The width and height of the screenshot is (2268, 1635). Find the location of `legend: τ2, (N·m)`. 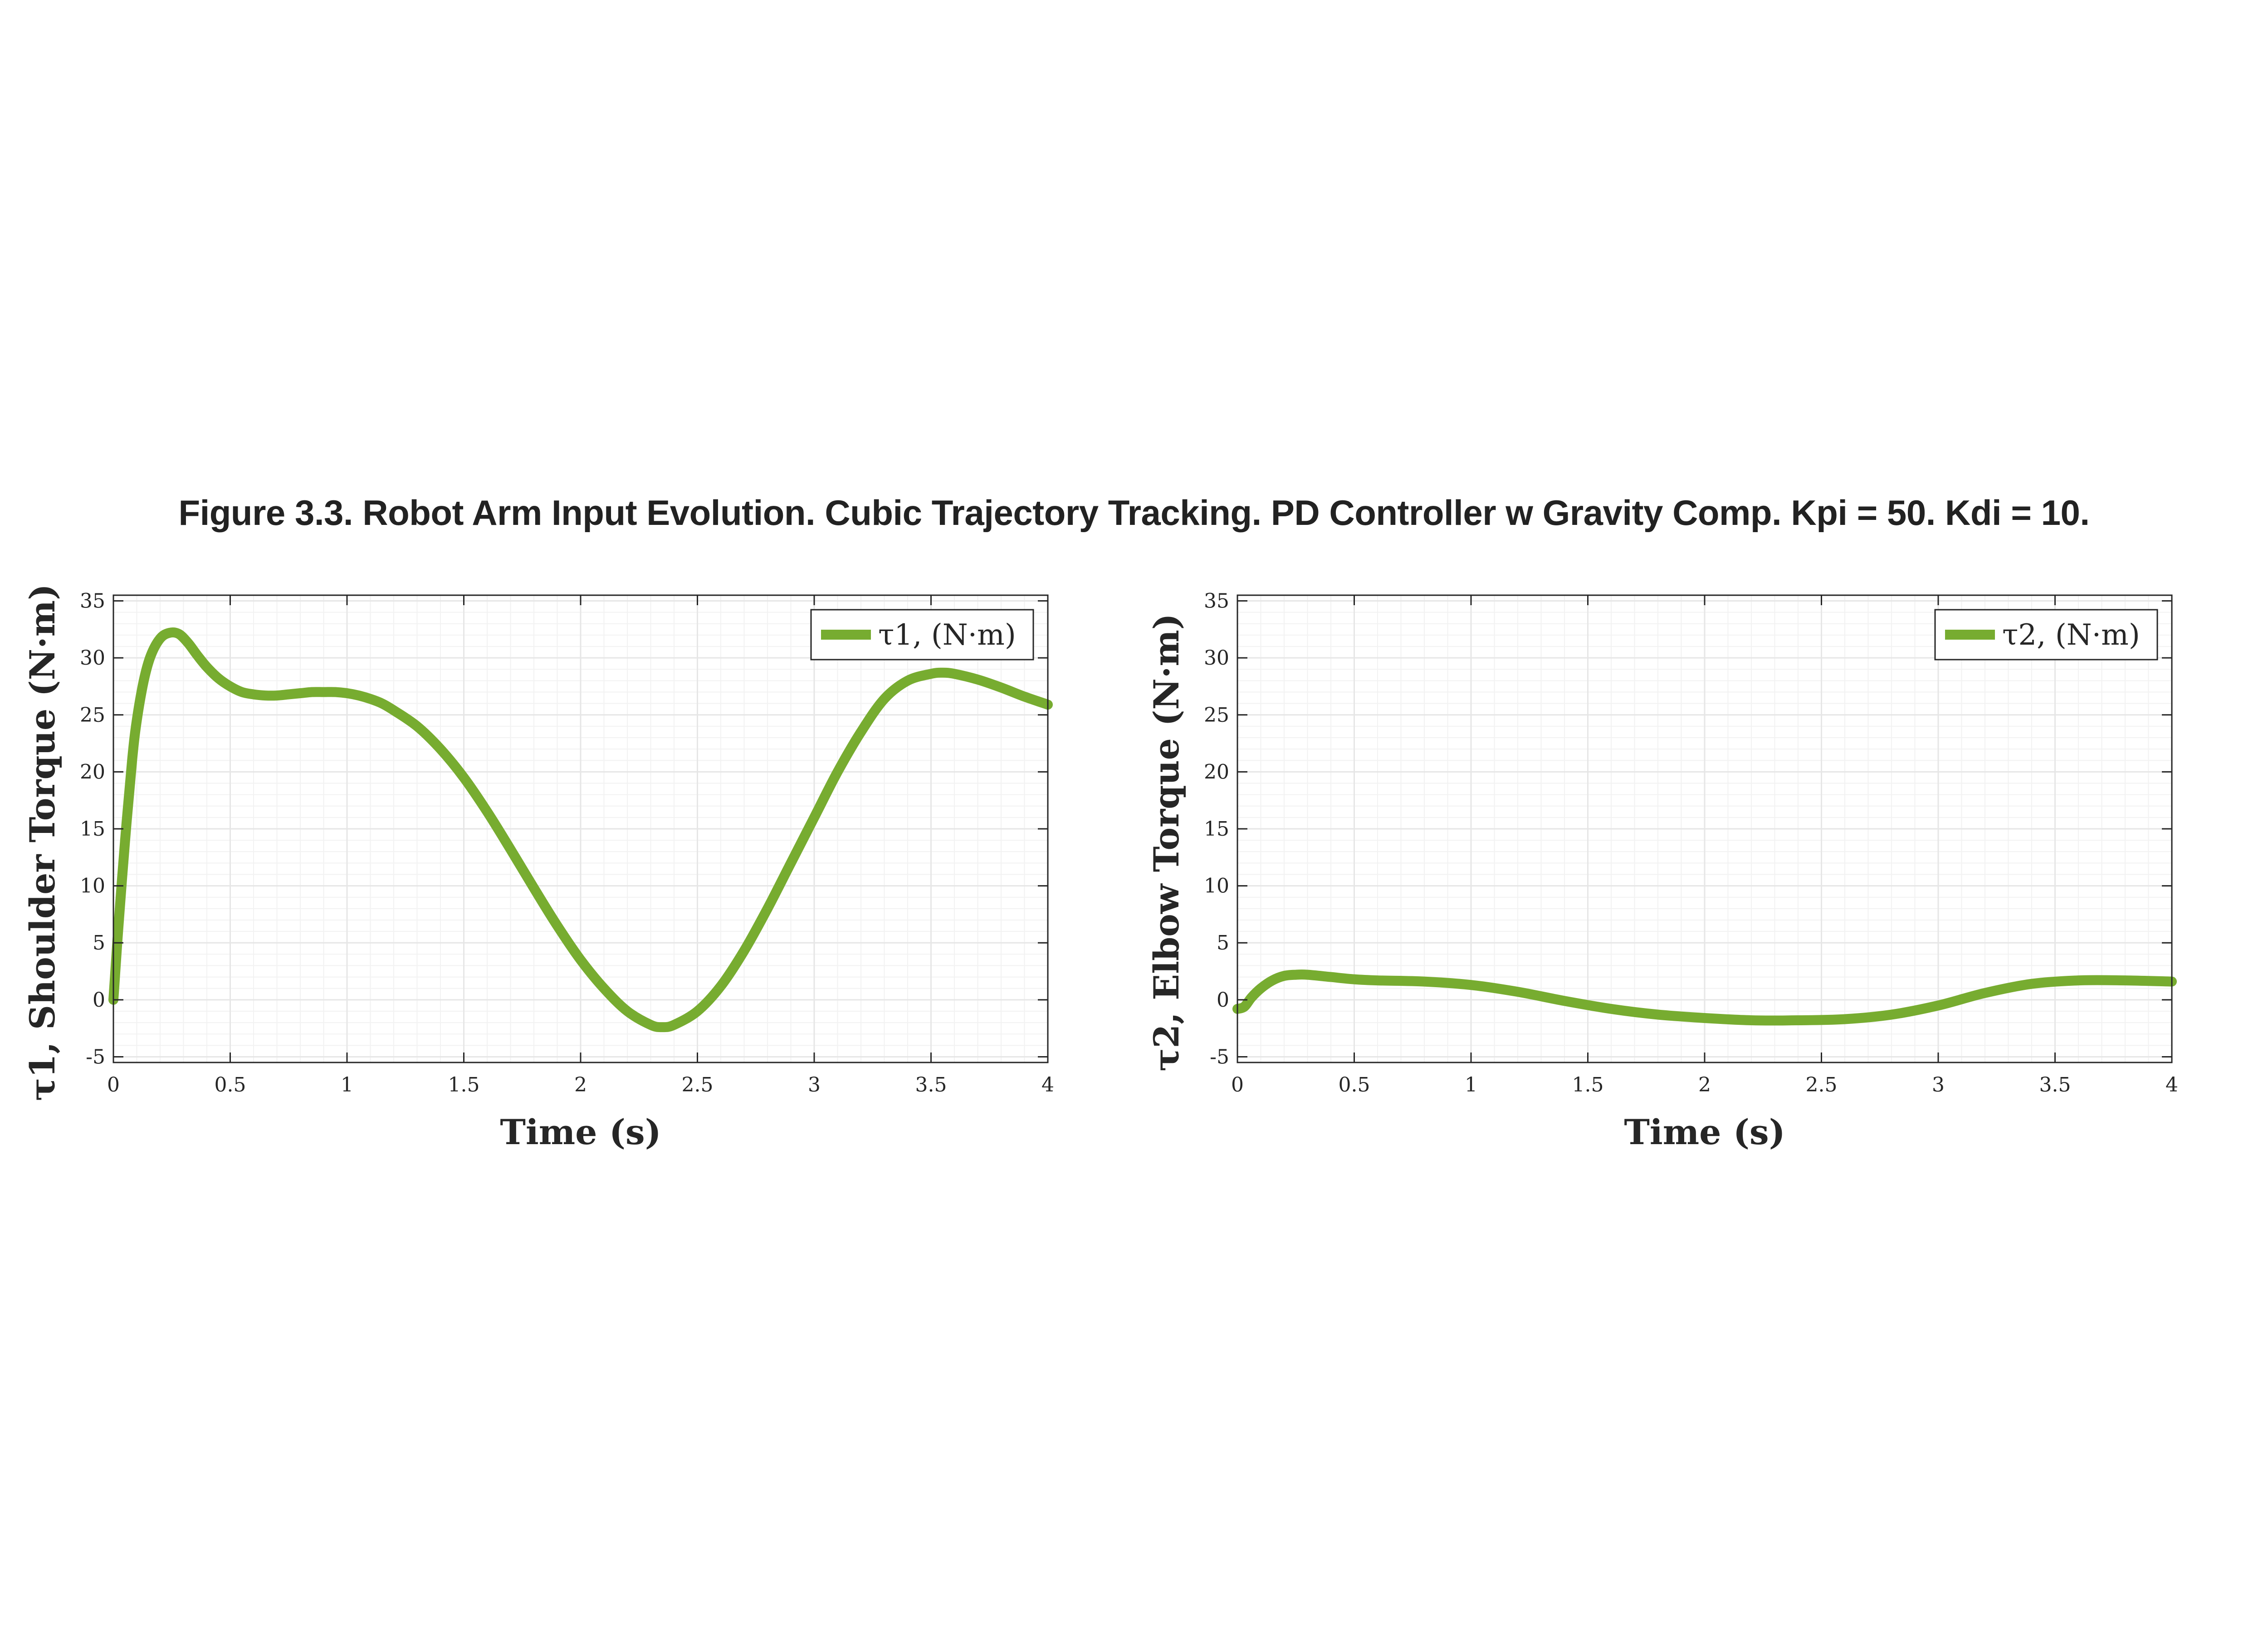

legend: τ2, (N·m) is located at coordinates (2046, 635).